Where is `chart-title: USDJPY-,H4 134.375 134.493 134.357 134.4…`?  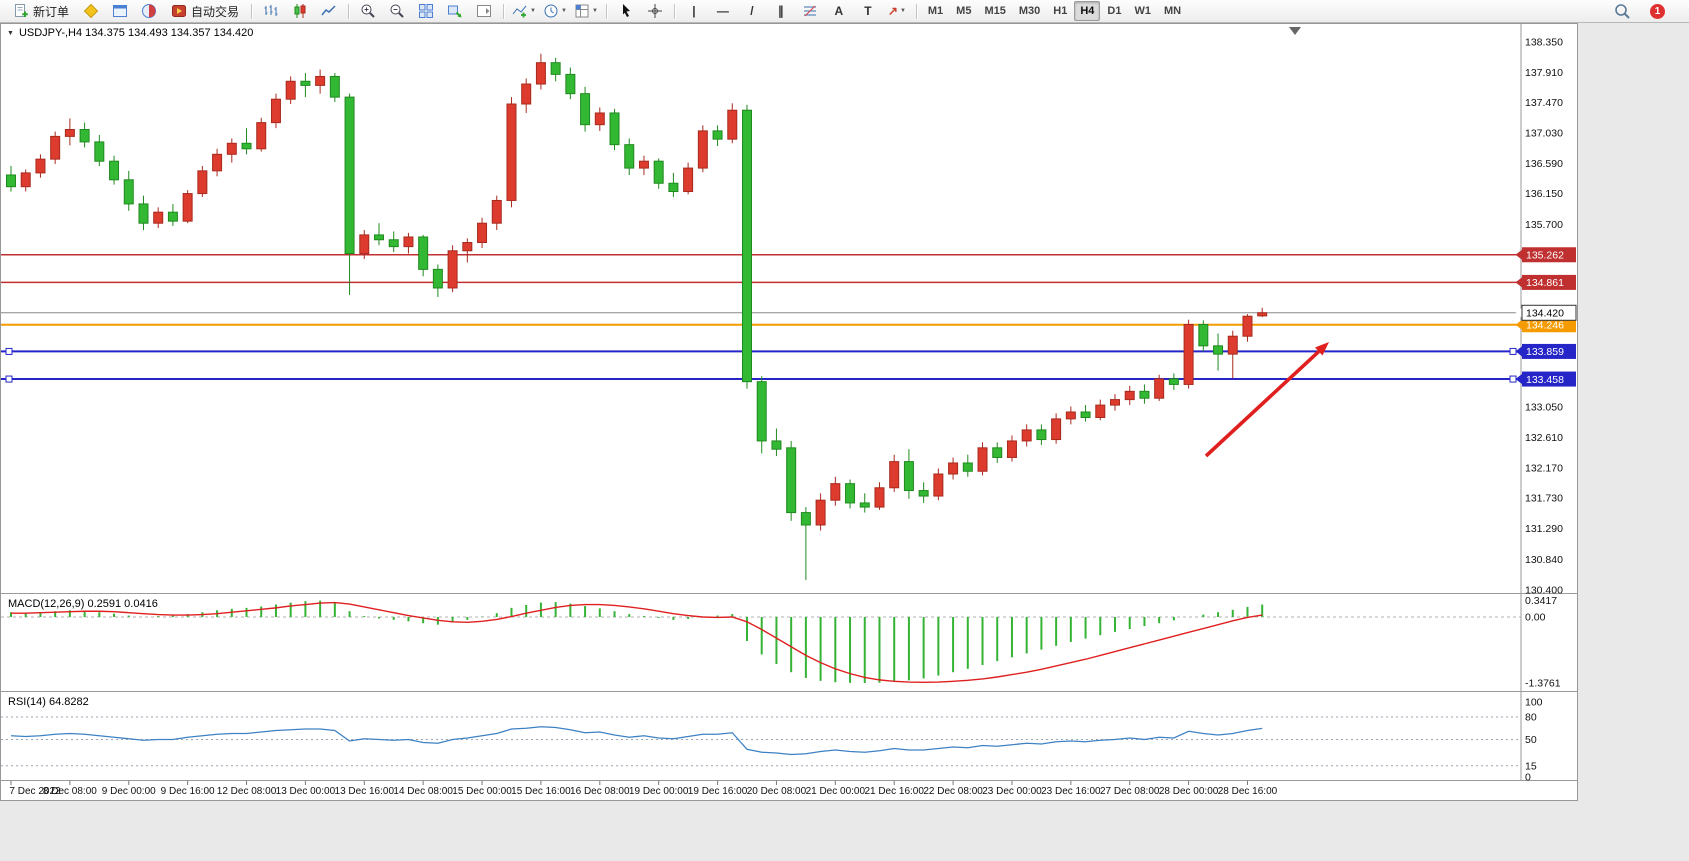
chart-title: USDJPY-,H4 134.375 134.493 134.357 134.4… is located at coordinates (136, 33).